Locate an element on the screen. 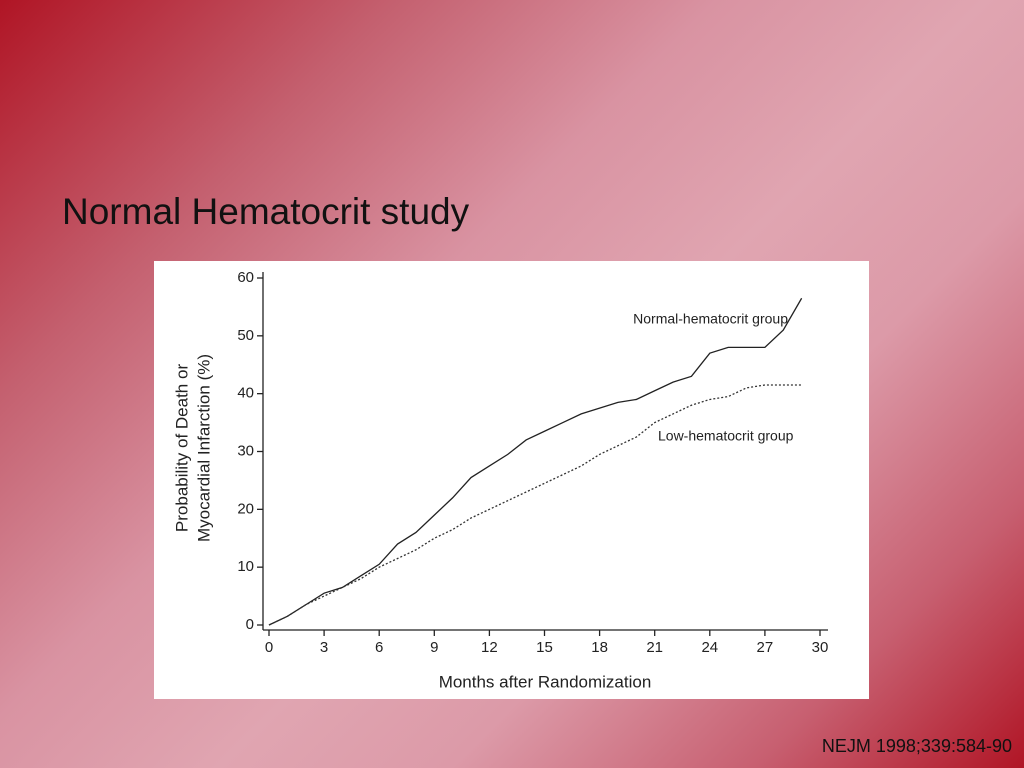 This screenshot has width=1024, height=768. x-tick-label: 30 is located at coordinates (820, 647).